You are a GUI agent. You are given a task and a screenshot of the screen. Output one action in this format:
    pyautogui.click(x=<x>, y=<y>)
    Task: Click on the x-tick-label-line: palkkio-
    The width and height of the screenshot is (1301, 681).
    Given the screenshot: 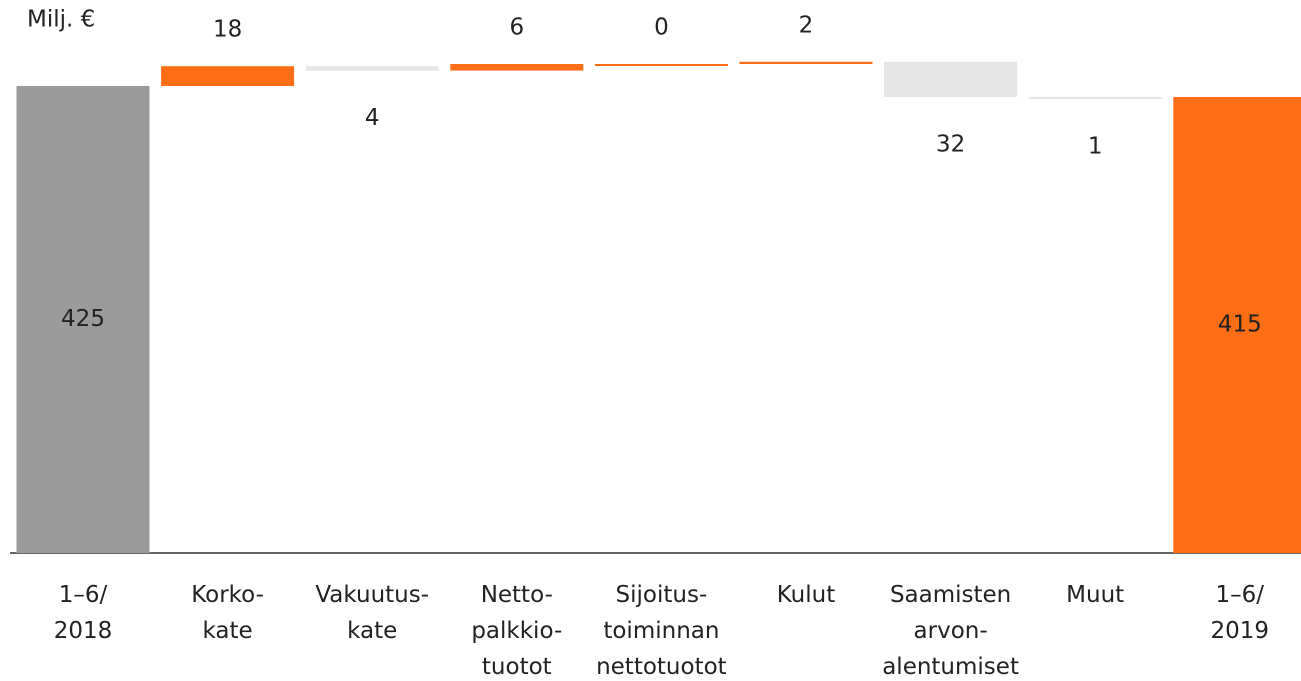 What is the action you would take?
    pyautogui.click(x=516, y=631)
    